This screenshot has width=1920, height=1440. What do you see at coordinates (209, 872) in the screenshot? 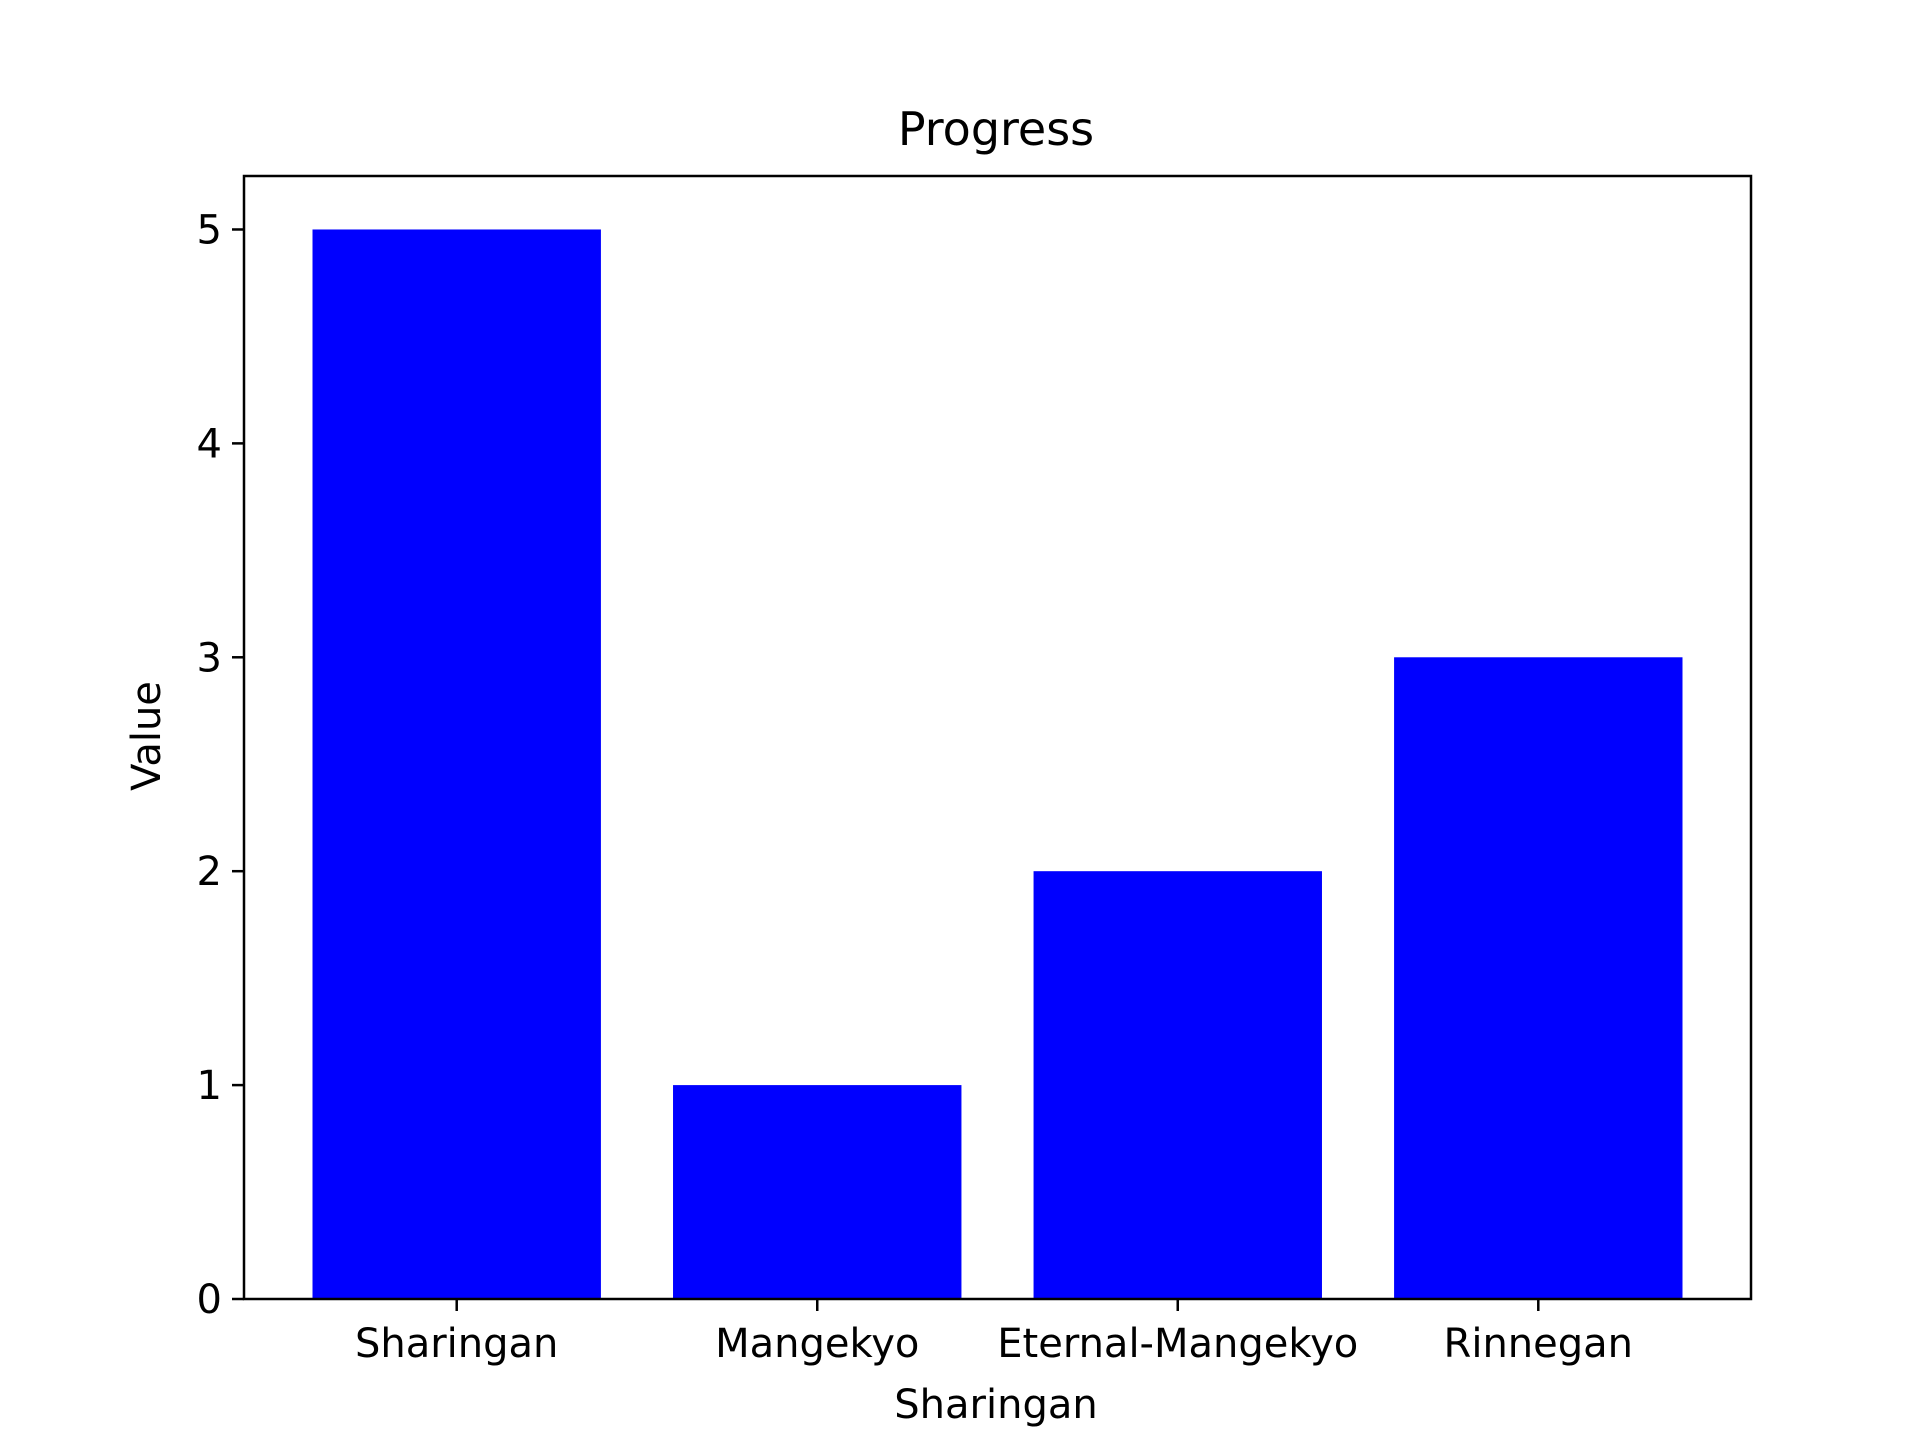
I see `y-tick-label: 2` at bounding box center [209, 872].